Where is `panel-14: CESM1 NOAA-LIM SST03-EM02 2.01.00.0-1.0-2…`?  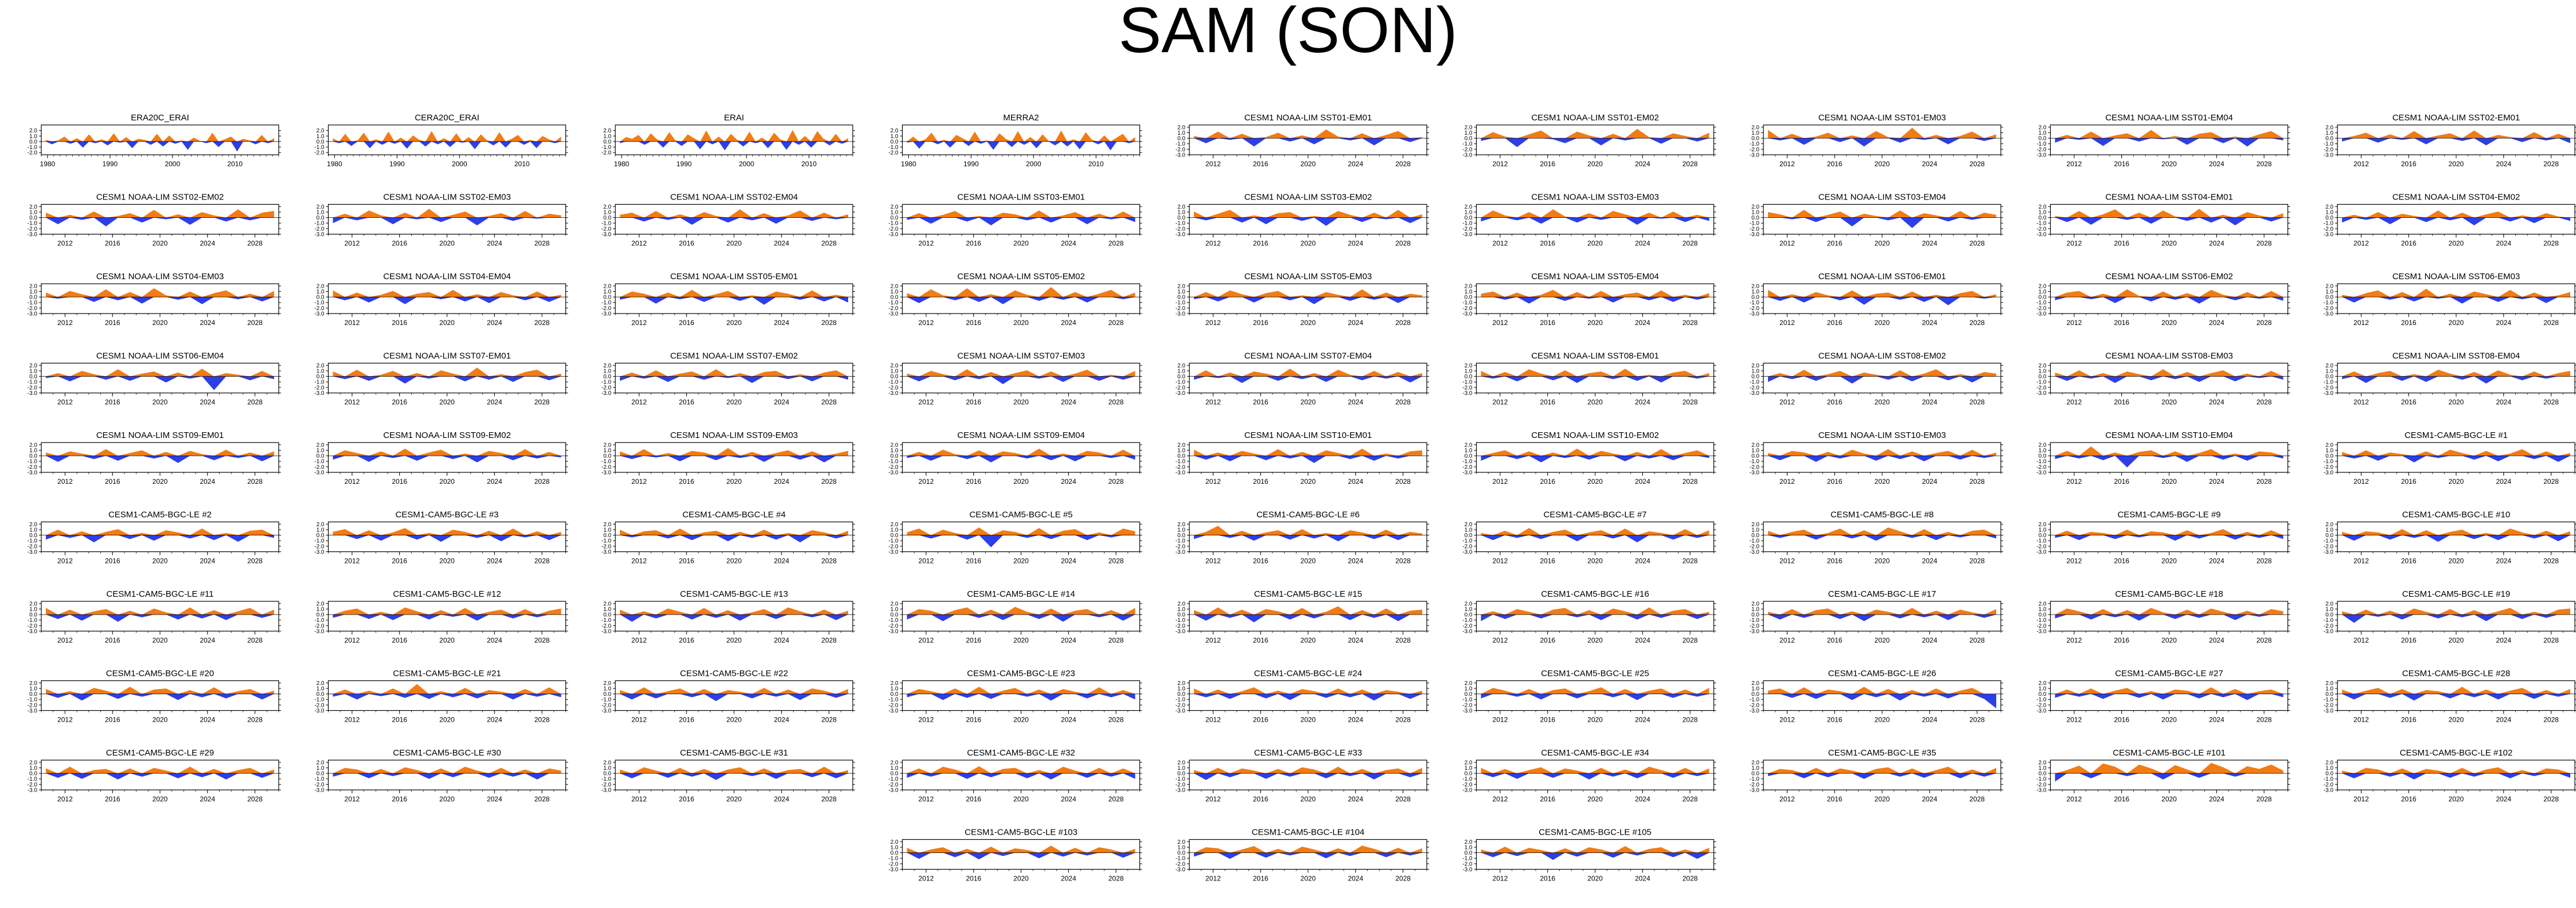 panel-14: CESM1 NOAA-LIM SST03-EM02 2.01.00.0-1.0-2… is located at coordinates (1302, 220).